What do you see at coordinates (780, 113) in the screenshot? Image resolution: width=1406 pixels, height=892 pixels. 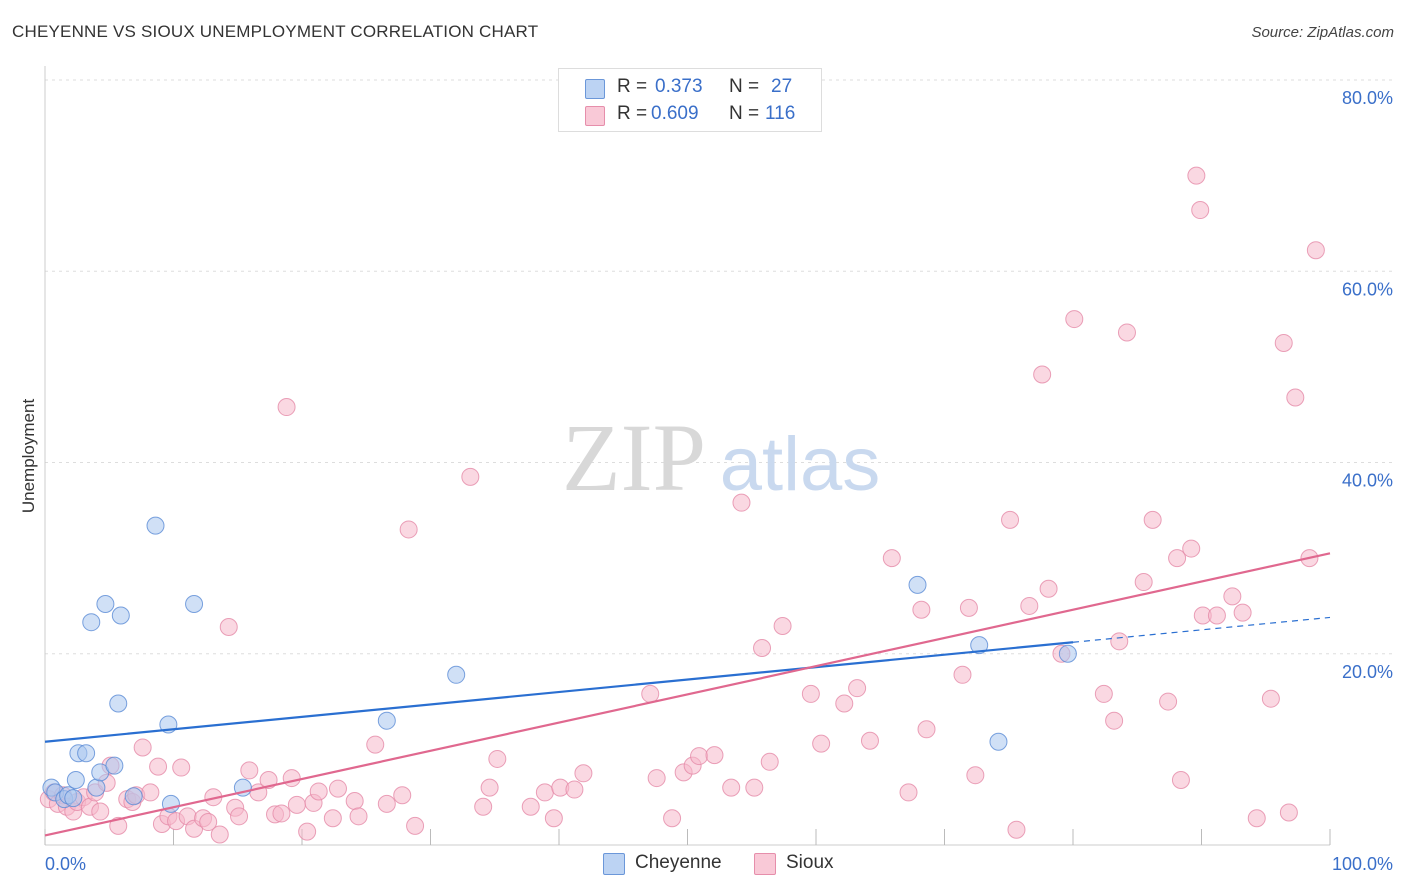 I see `legend-n-value: 116` at bounding box center [780, 113].